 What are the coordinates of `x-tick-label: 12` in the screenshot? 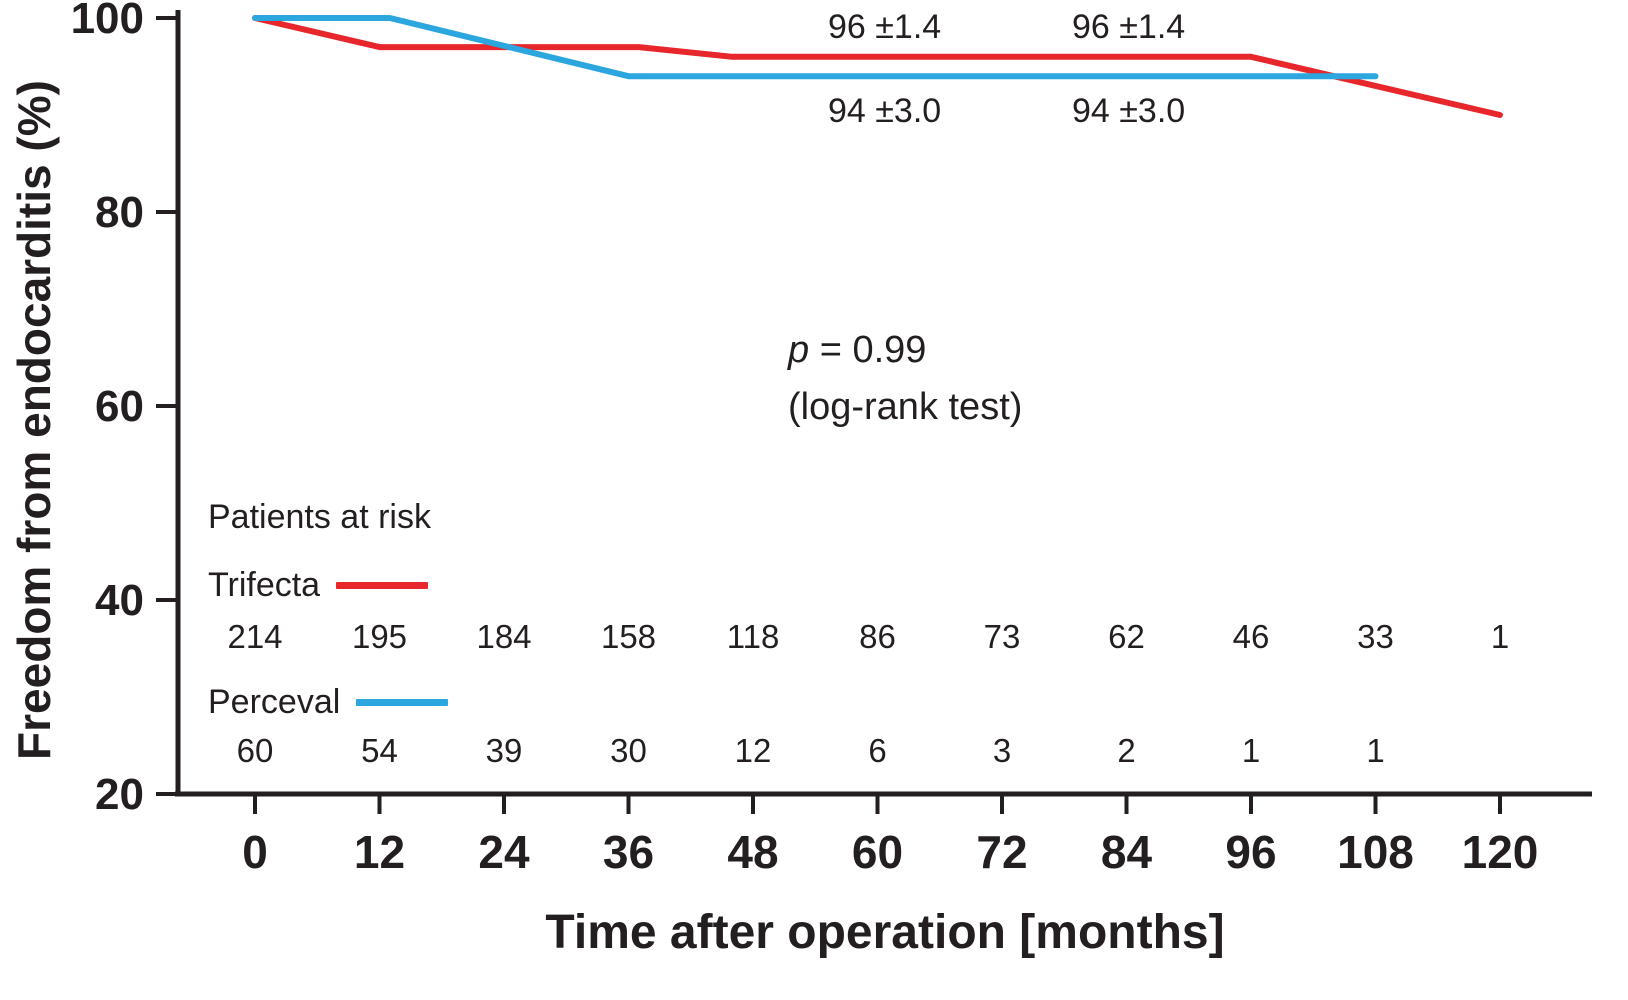 It's located at (379, 852).